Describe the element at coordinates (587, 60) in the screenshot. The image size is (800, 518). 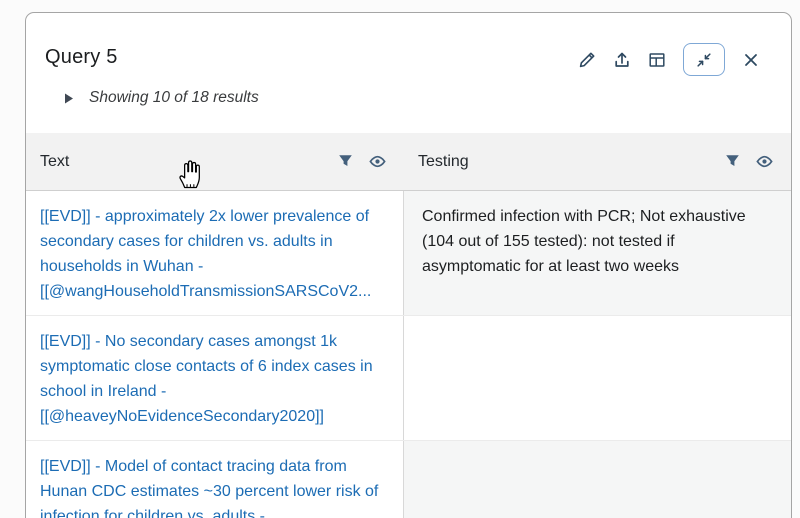
I see `edit-pencil-icon` at that location.